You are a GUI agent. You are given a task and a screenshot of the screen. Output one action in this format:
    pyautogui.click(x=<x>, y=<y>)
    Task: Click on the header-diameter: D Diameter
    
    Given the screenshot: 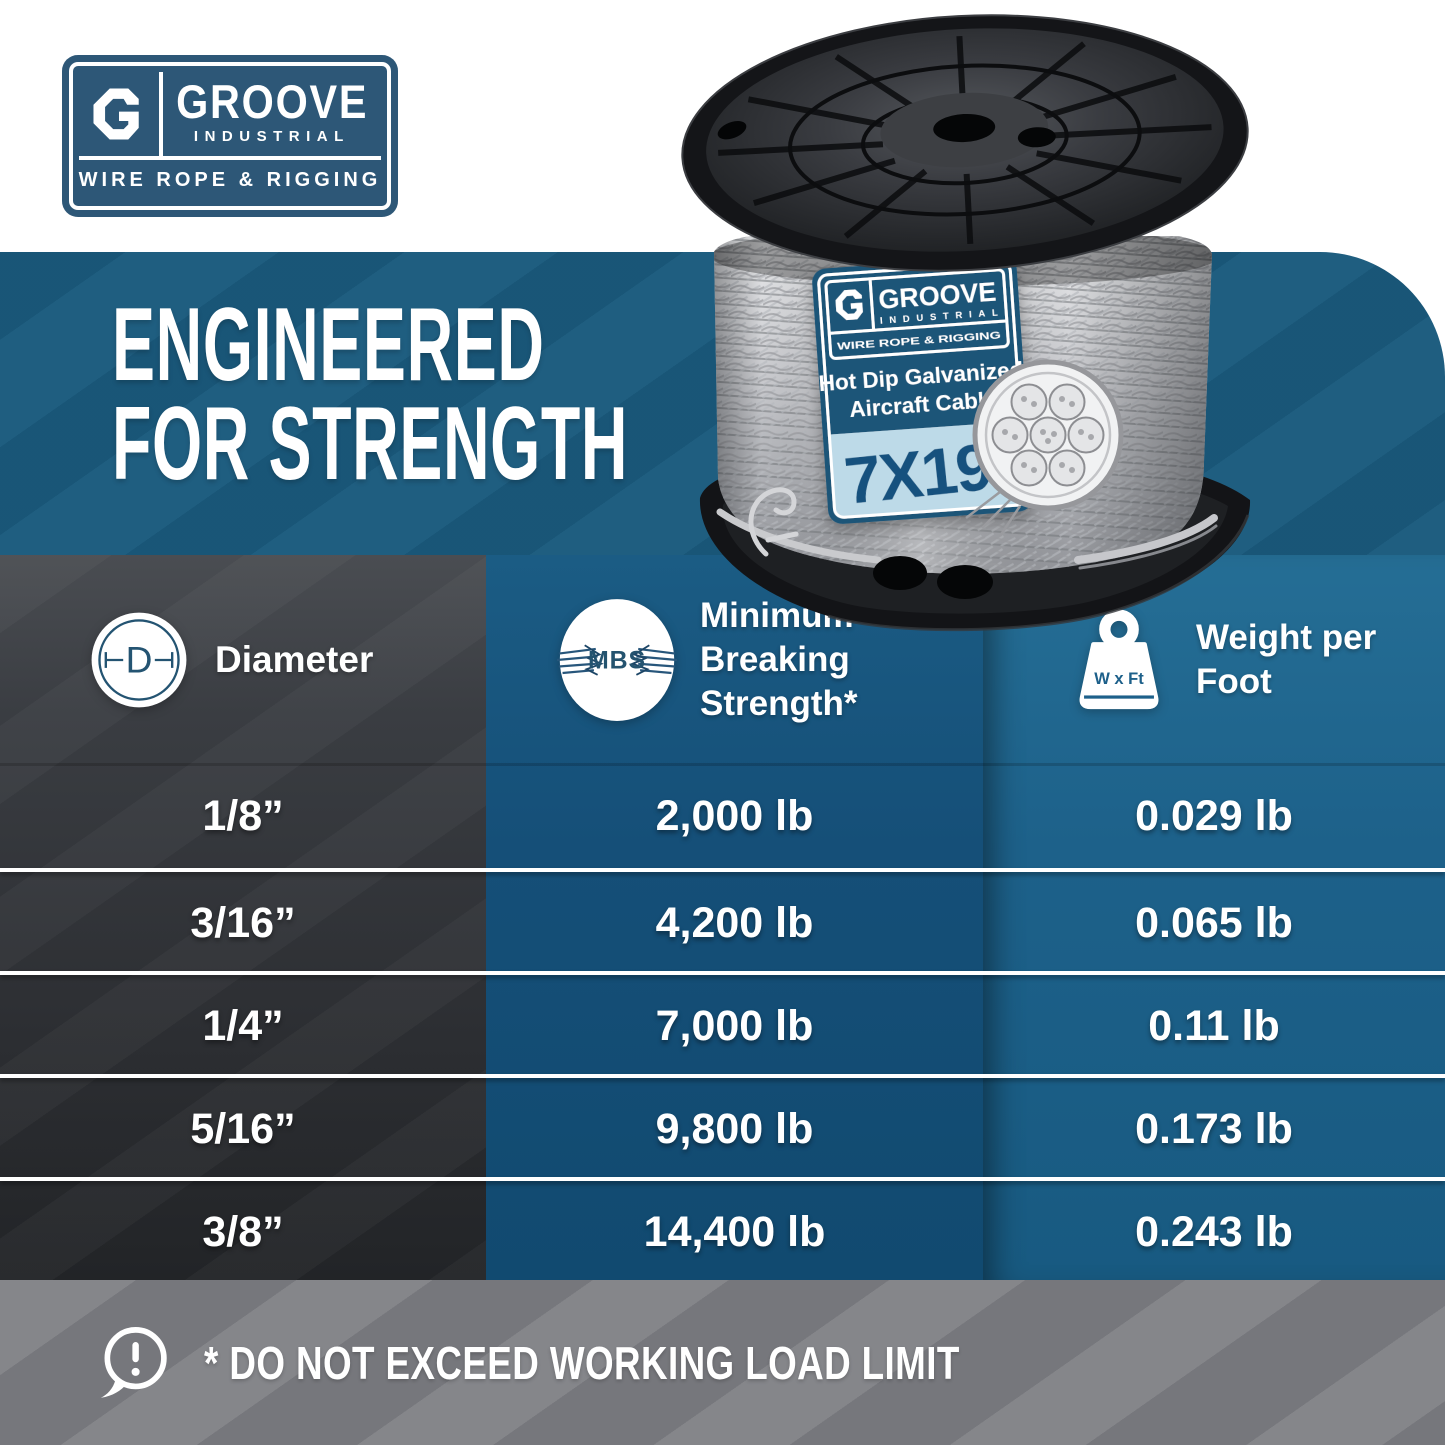 What is the action you would take?
    pyautogui.click(x=288, y=660)
    